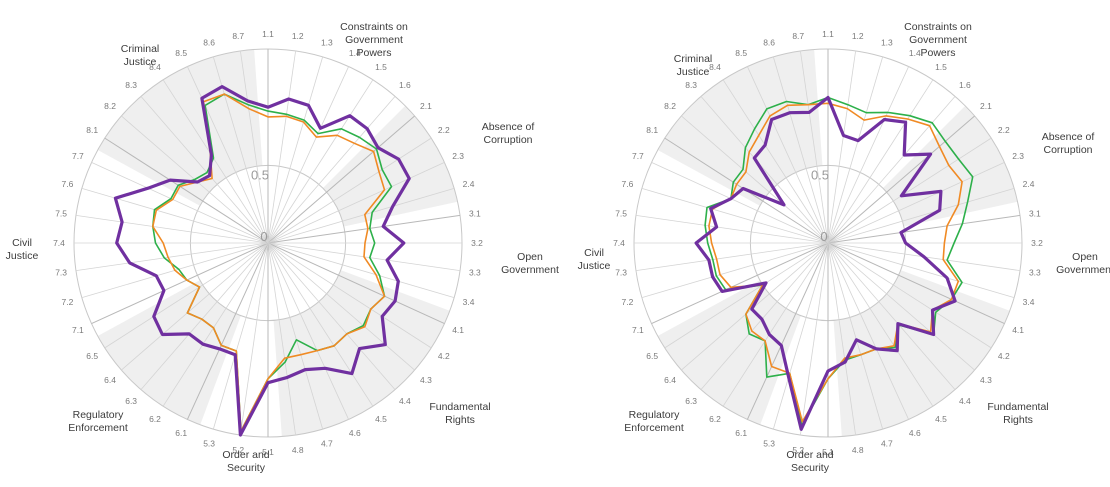 The height and width of the screenshot is (487, 1110). I want to click on tick-label: 8.1, so click(652, 130).